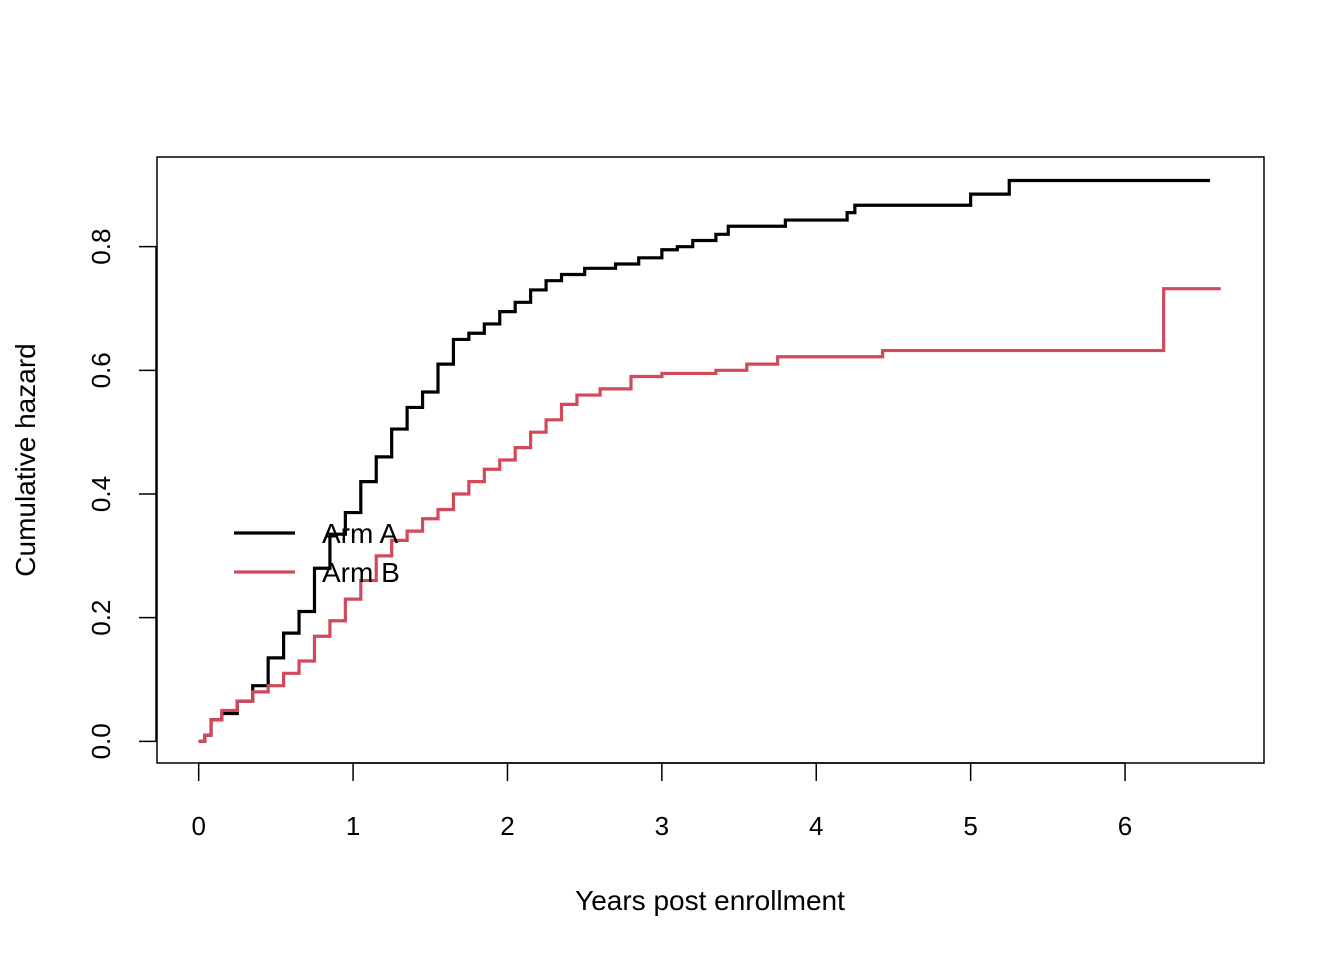 The height and width of the screenshot is (960, 1344). What do you see at coordinates (816, 826) in the screenshot?
I see `x-tick-label: 4` at bounding box center [816, 826].